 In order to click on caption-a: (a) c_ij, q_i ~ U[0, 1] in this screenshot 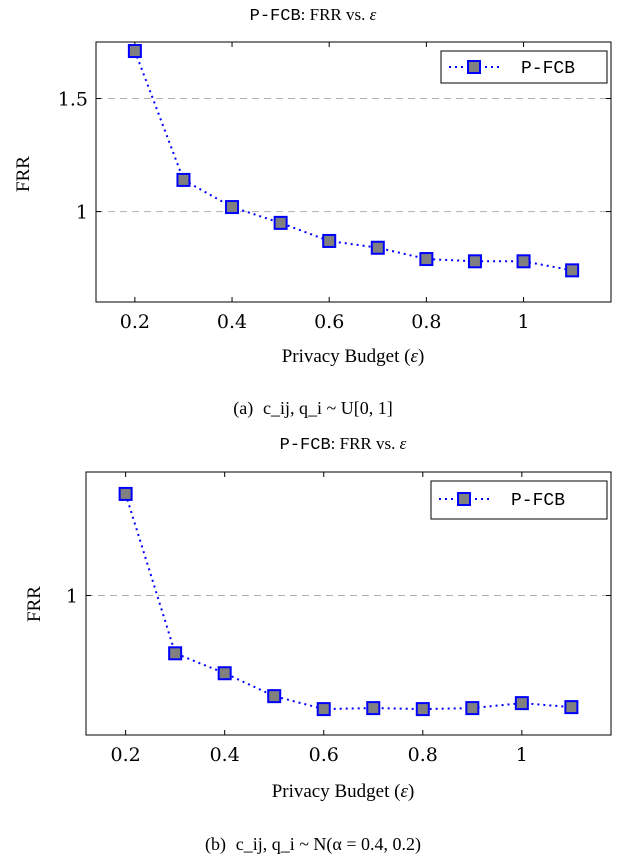, I will do `click(312, 408)`.